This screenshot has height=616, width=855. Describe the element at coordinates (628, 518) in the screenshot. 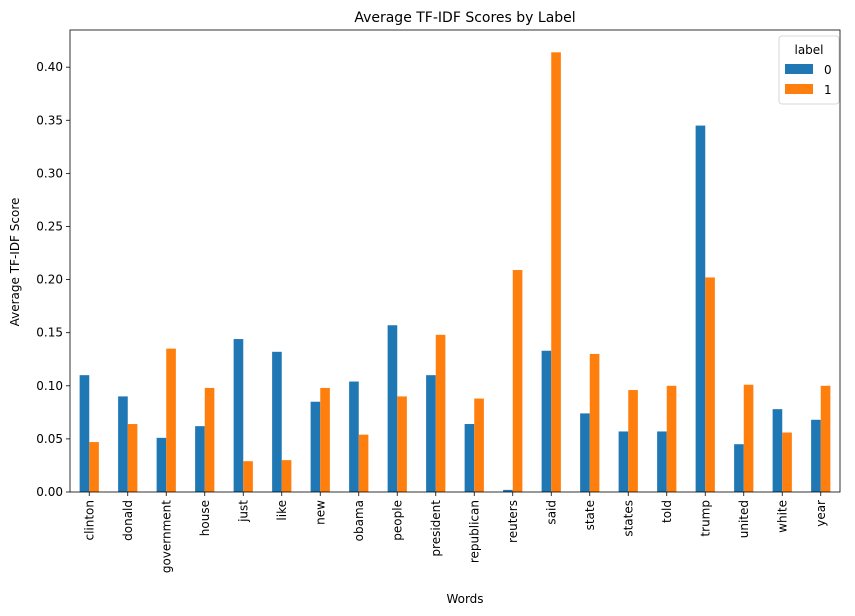

I see `x-tick-label: states` at that location.